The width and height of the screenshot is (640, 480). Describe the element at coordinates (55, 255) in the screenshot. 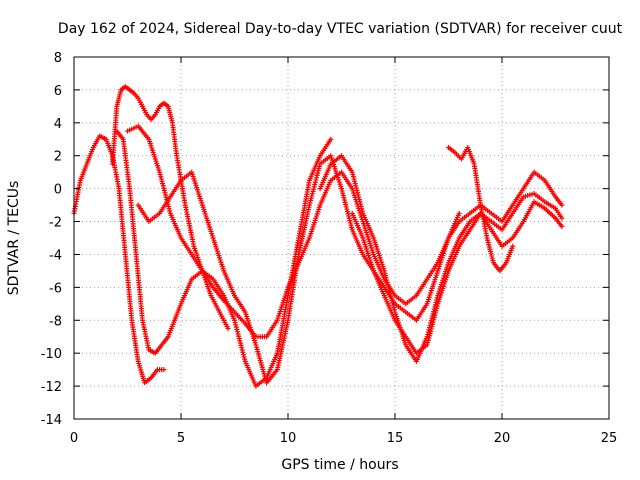

I see `y-tick-label: -4` at that location.